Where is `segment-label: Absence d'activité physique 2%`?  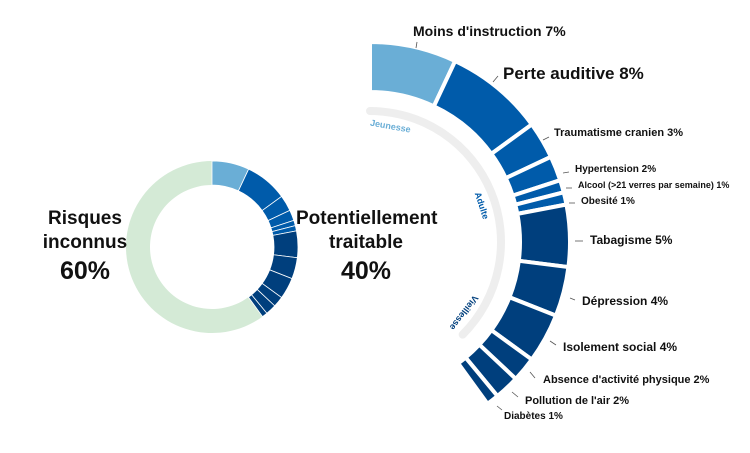 segment-label: Absence d'activité physique 2% is located at coordinates (626, 380).